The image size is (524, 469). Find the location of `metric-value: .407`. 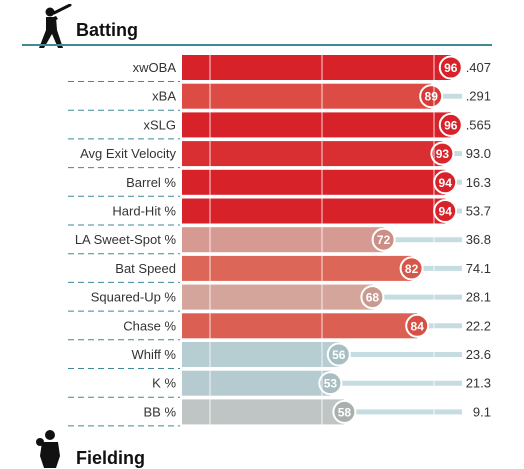

metric-value: .407 is located at coordinates (478, 67).